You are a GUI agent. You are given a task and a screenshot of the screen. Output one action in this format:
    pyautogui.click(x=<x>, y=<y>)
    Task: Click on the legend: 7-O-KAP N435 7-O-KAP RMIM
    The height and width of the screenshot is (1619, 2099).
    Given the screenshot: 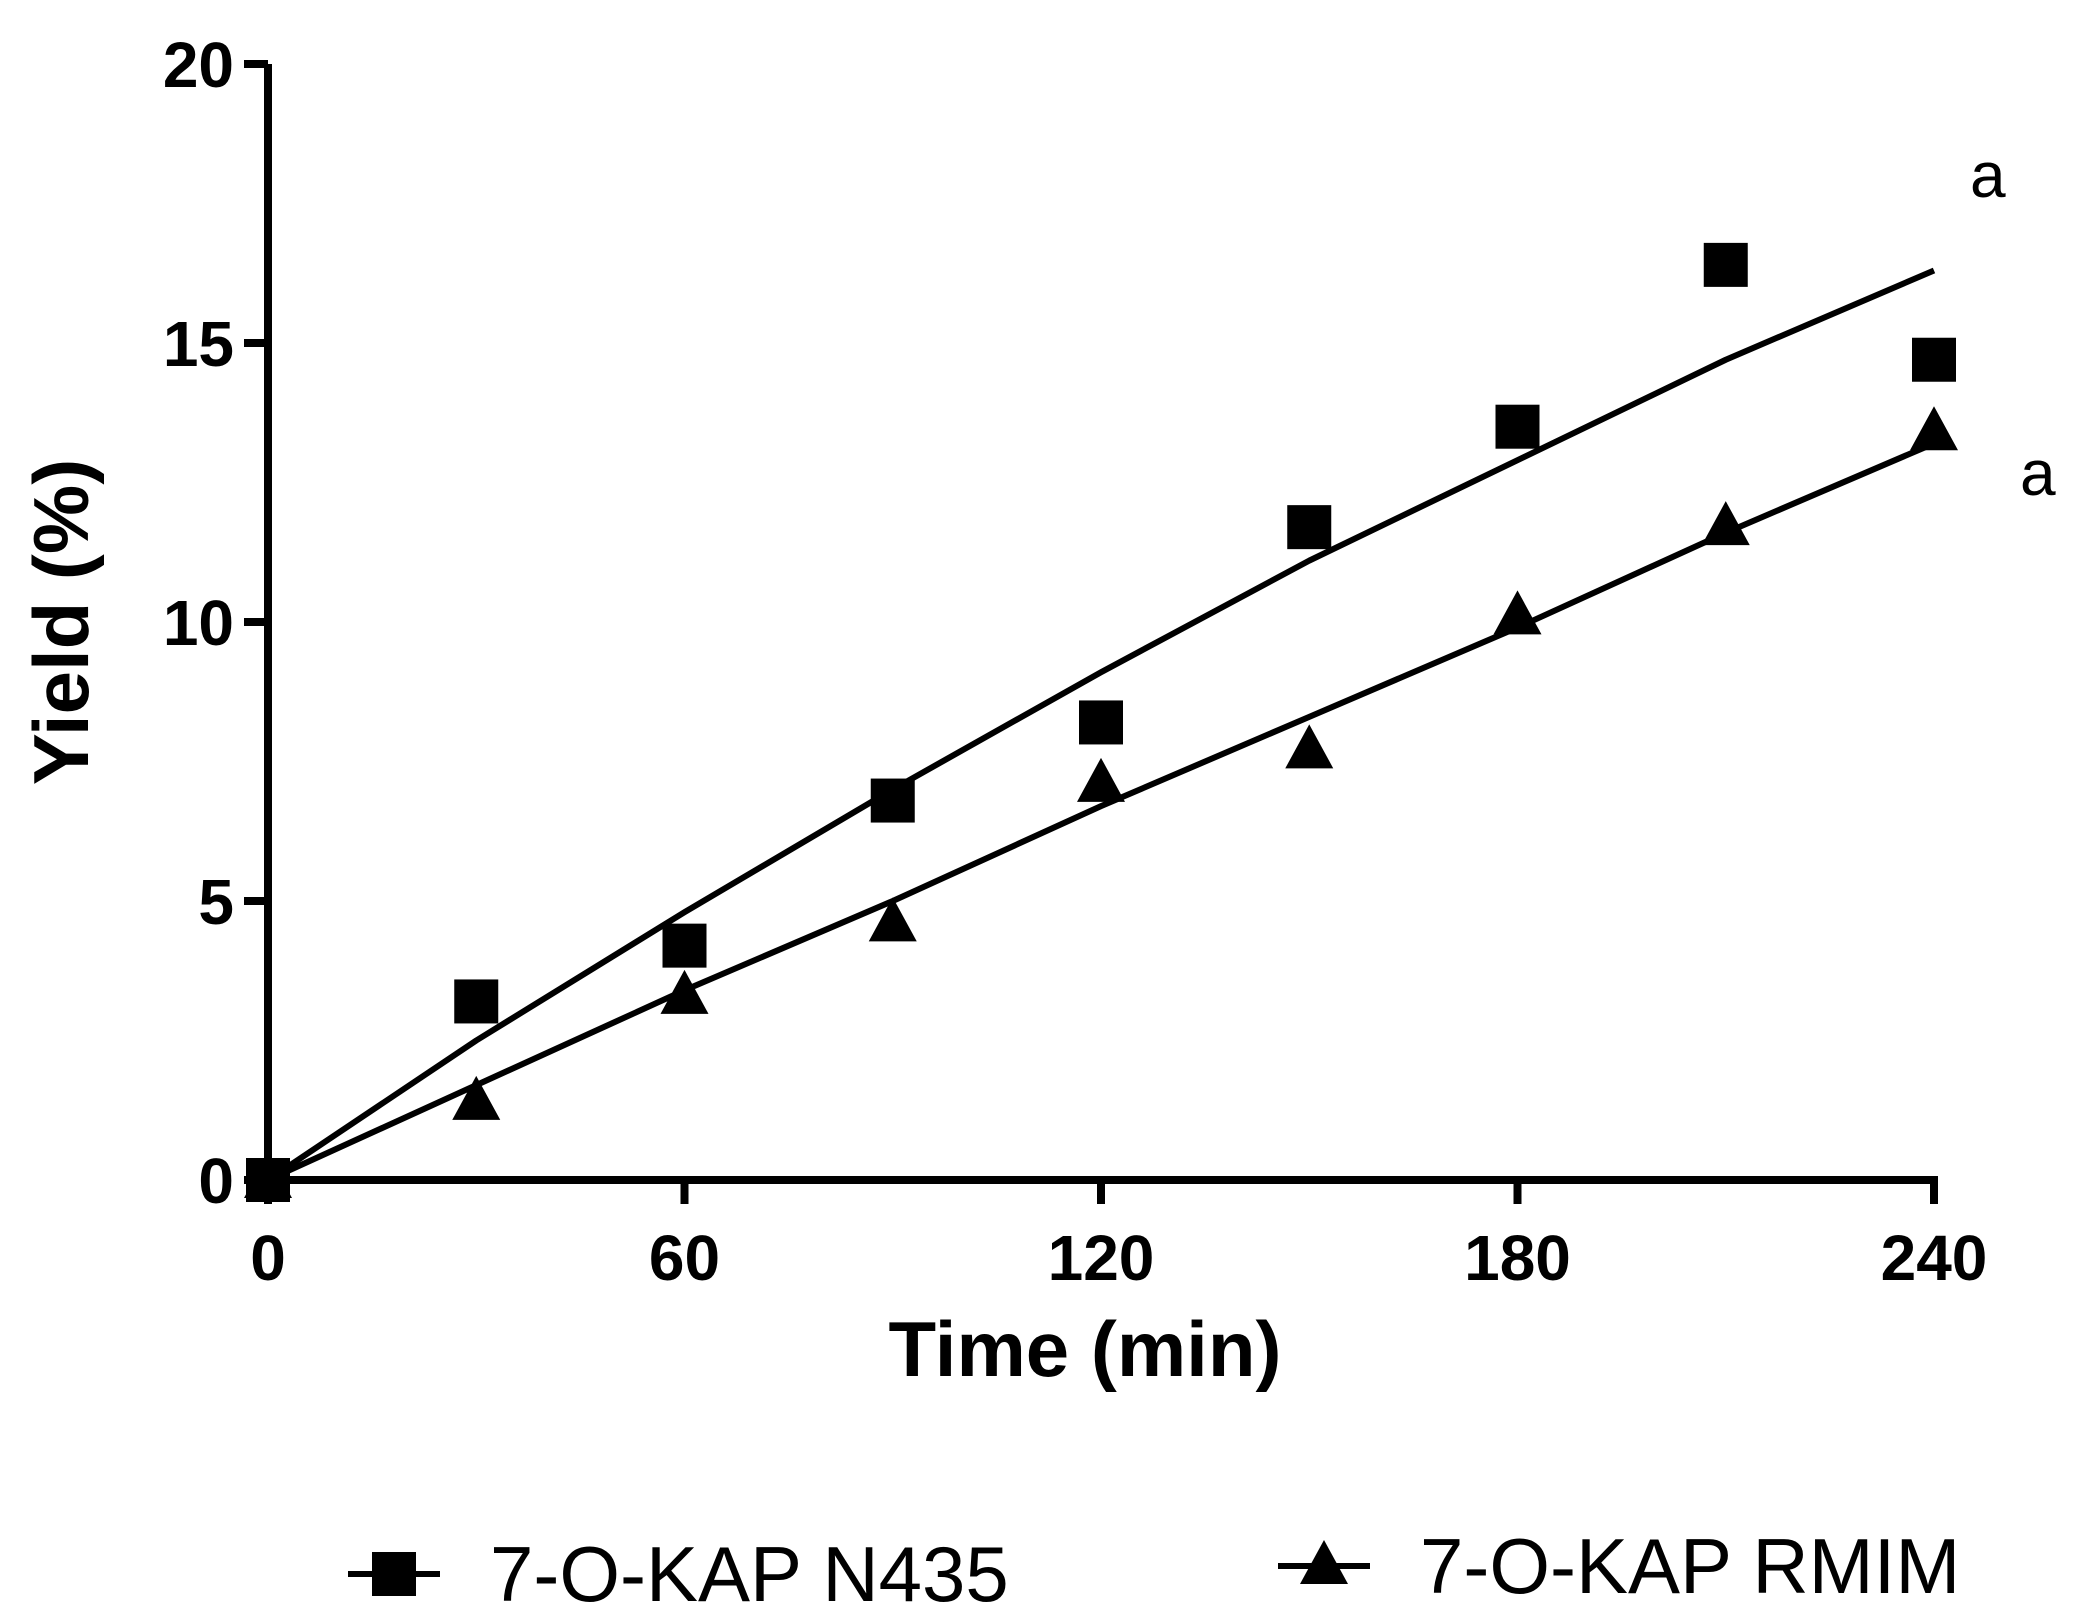 What is the action you would take?
    pyautogui.click(x=1154, y=1570)
    